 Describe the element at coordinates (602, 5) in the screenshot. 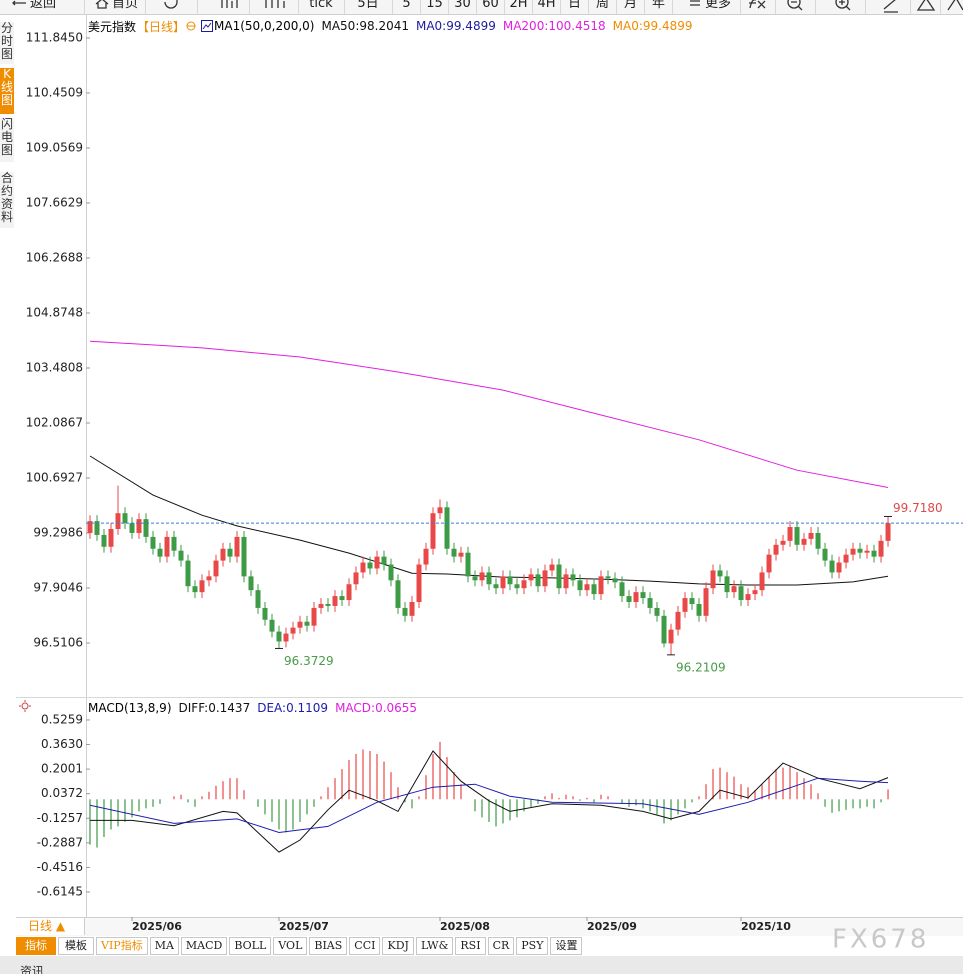

I see `toolbar-button: 周` at that location.